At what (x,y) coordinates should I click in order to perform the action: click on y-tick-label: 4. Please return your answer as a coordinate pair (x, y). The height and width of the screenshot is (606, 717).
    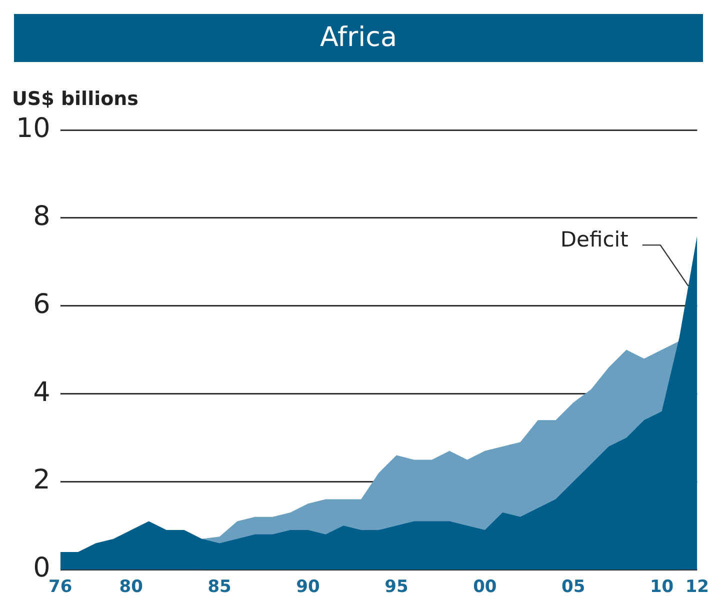
    Looking at the image, I should click on (41, 392).